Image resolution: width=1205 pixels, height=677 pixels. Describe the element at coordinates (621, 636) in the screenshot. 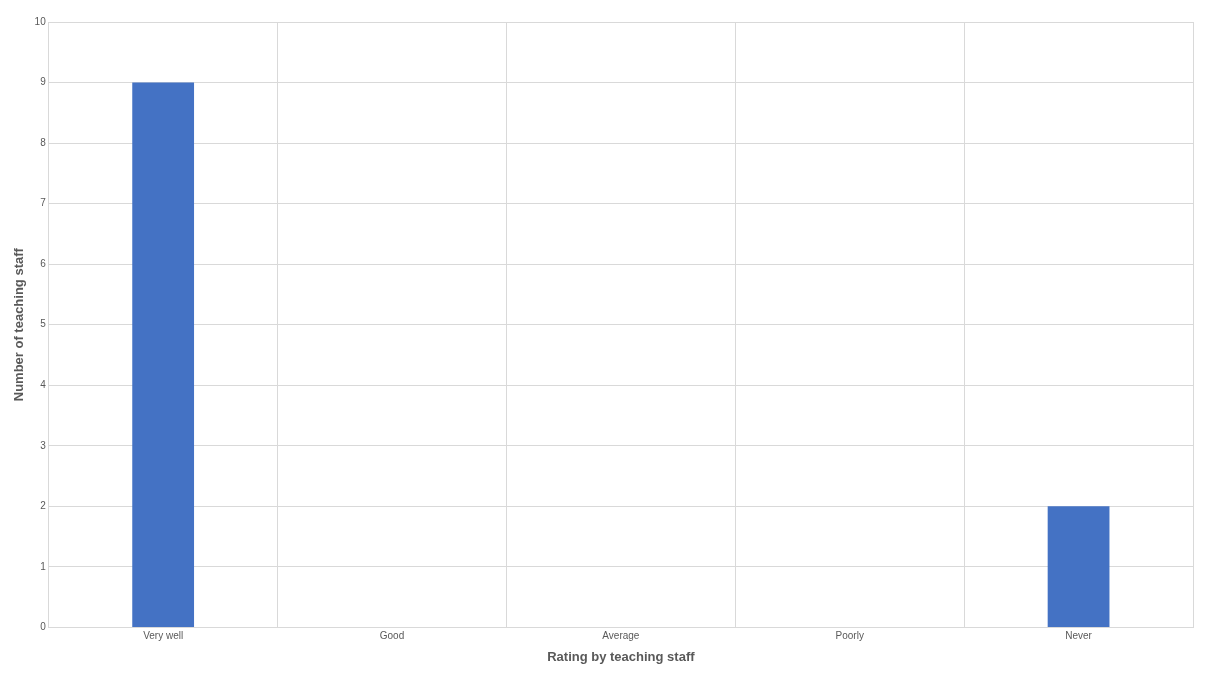

I see `x-tick-label: Average` at that location.